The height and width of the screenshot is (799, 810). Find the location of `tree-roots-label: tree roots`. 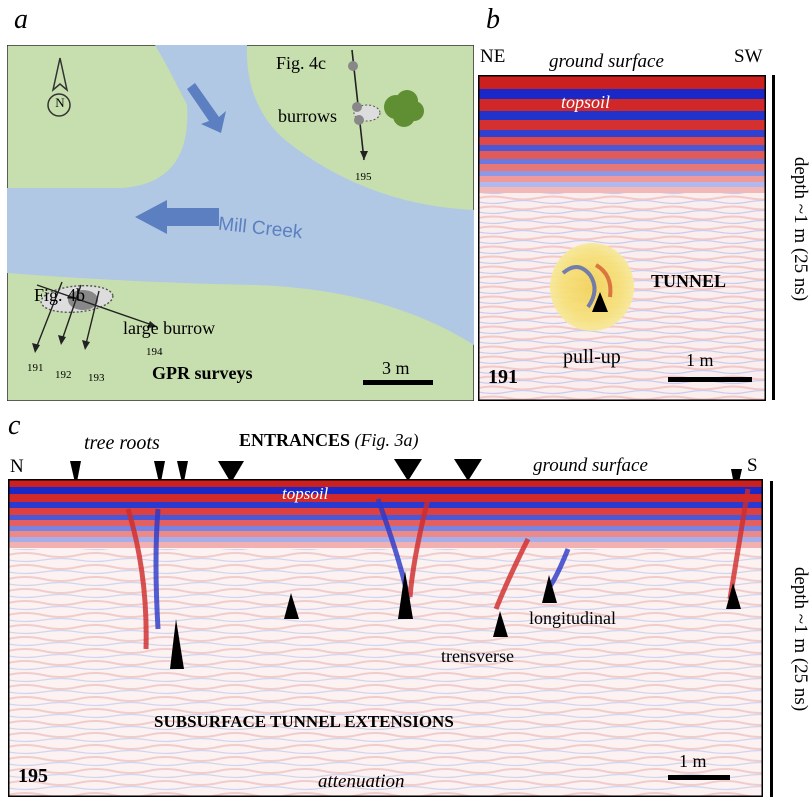

tree-roots-label: tree roots is located at coordinates (122, 443).